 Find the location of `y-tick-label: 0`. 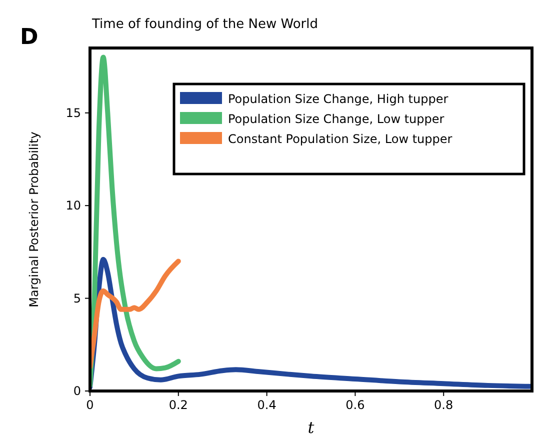

y-tick-label: 0 is located at coordinates (77, 391).